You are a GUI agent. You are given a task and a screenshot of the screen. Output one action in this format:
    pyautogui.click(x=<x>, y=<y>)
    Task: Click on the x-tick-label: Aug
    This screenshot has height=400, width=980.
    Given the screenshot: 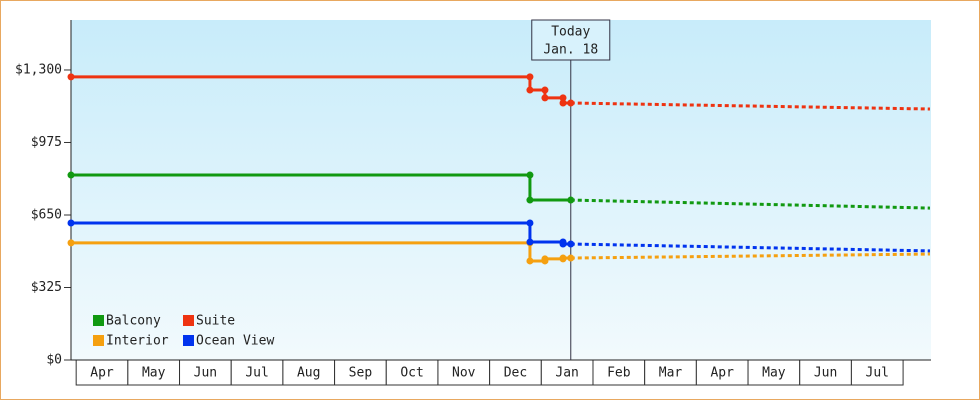 What is the action you would take?
    pyautogui.click(x=308, y=373)
    